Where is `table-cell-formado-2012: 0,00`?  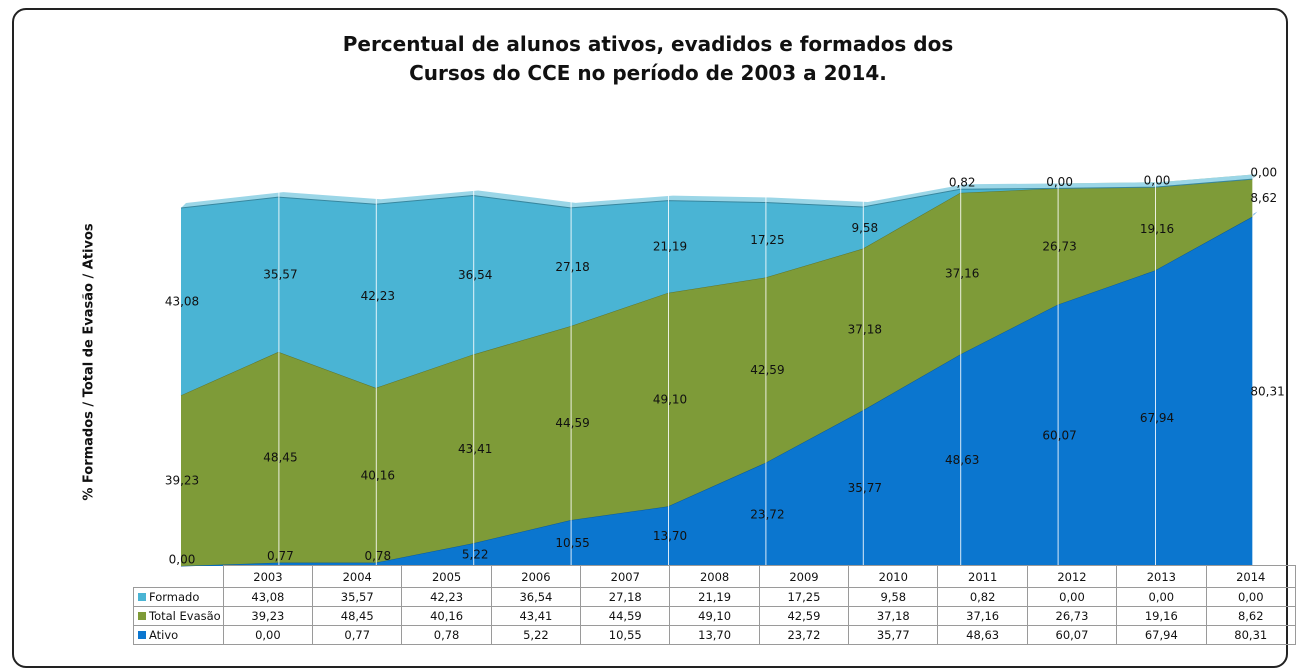
table-cell-formado-2012: 0,00 is located at coordinates (1072, 597).